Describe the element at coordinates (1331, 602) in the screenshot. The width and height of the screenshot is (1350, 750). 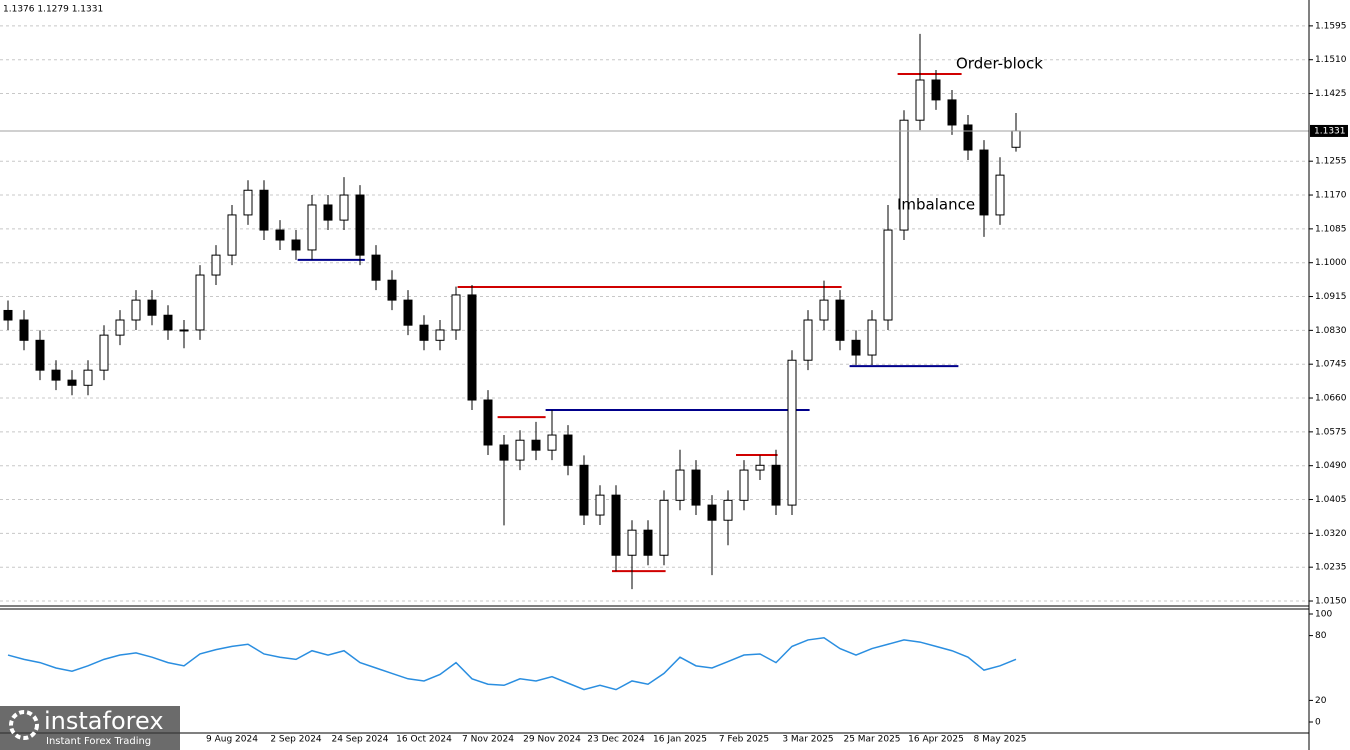
I see `y-tick-label: 1.0150` at that location.